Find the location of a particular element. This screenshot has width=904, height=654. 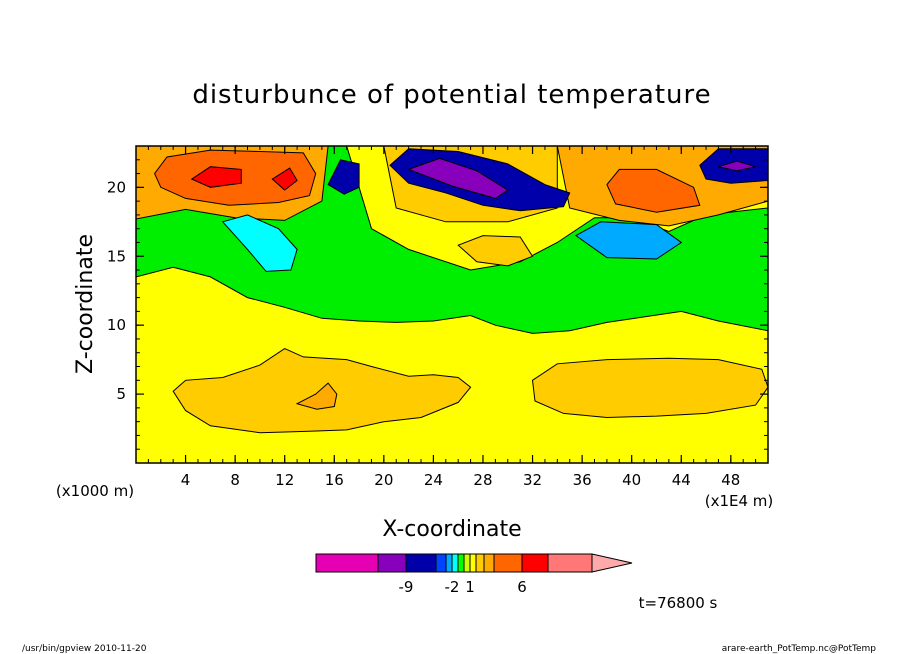

y-tick-label: 5 is located at coordinates (121, 394).